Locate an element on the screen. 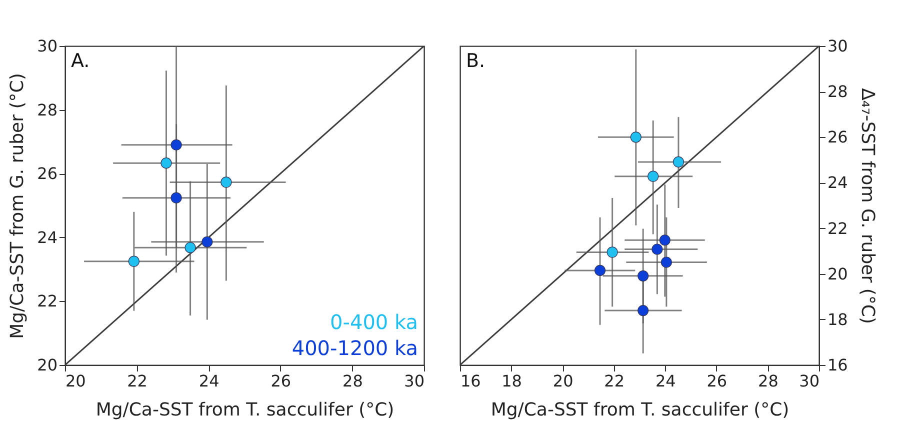  y-tick-label: 30 is located at coordinates (47, 46).